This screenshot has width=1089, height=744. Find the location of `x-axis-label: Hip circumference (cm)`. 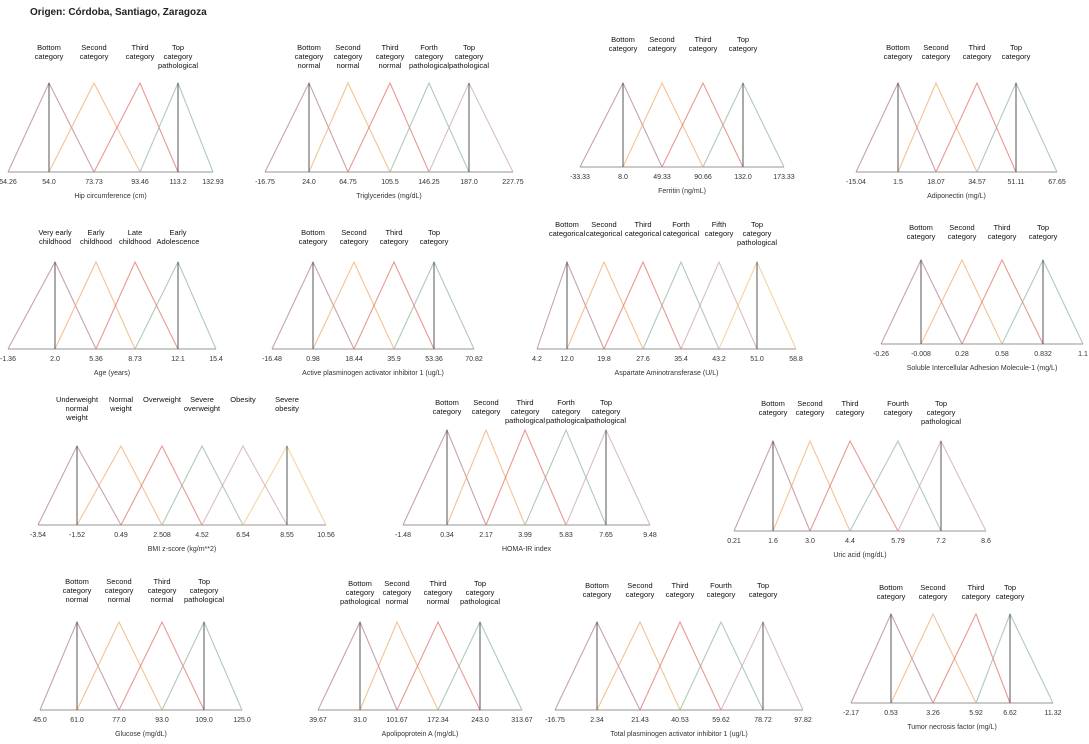

x-axis-label: Hip circumference (cm) is located at coordinates (110, 196).